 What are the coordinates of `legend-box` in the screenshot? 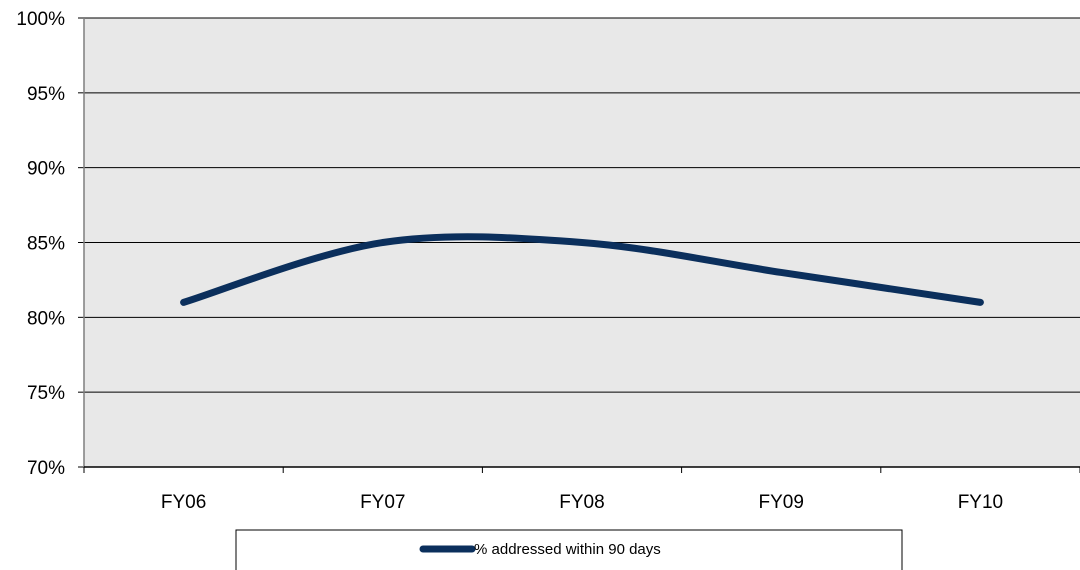 It's located at (569, 549).